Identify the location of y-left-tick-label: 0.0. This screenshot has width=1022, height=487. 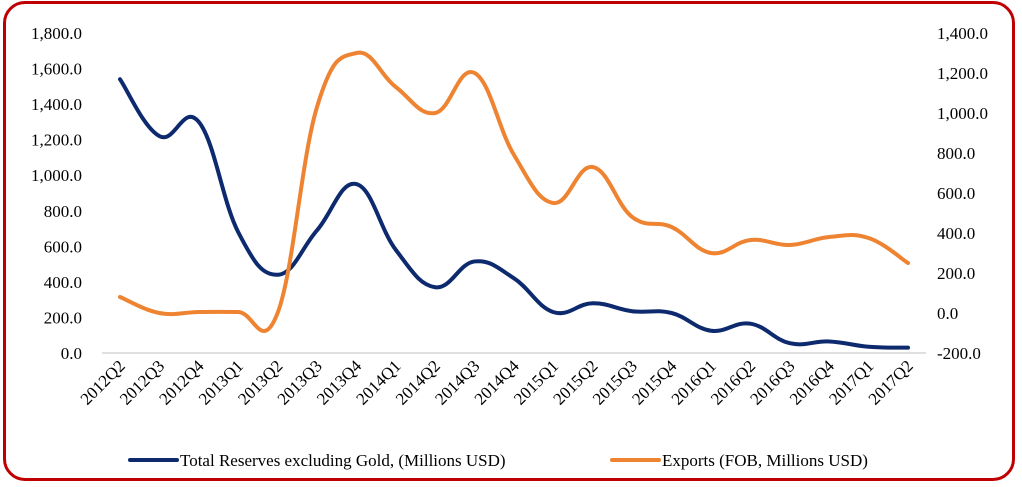
(71, 353).